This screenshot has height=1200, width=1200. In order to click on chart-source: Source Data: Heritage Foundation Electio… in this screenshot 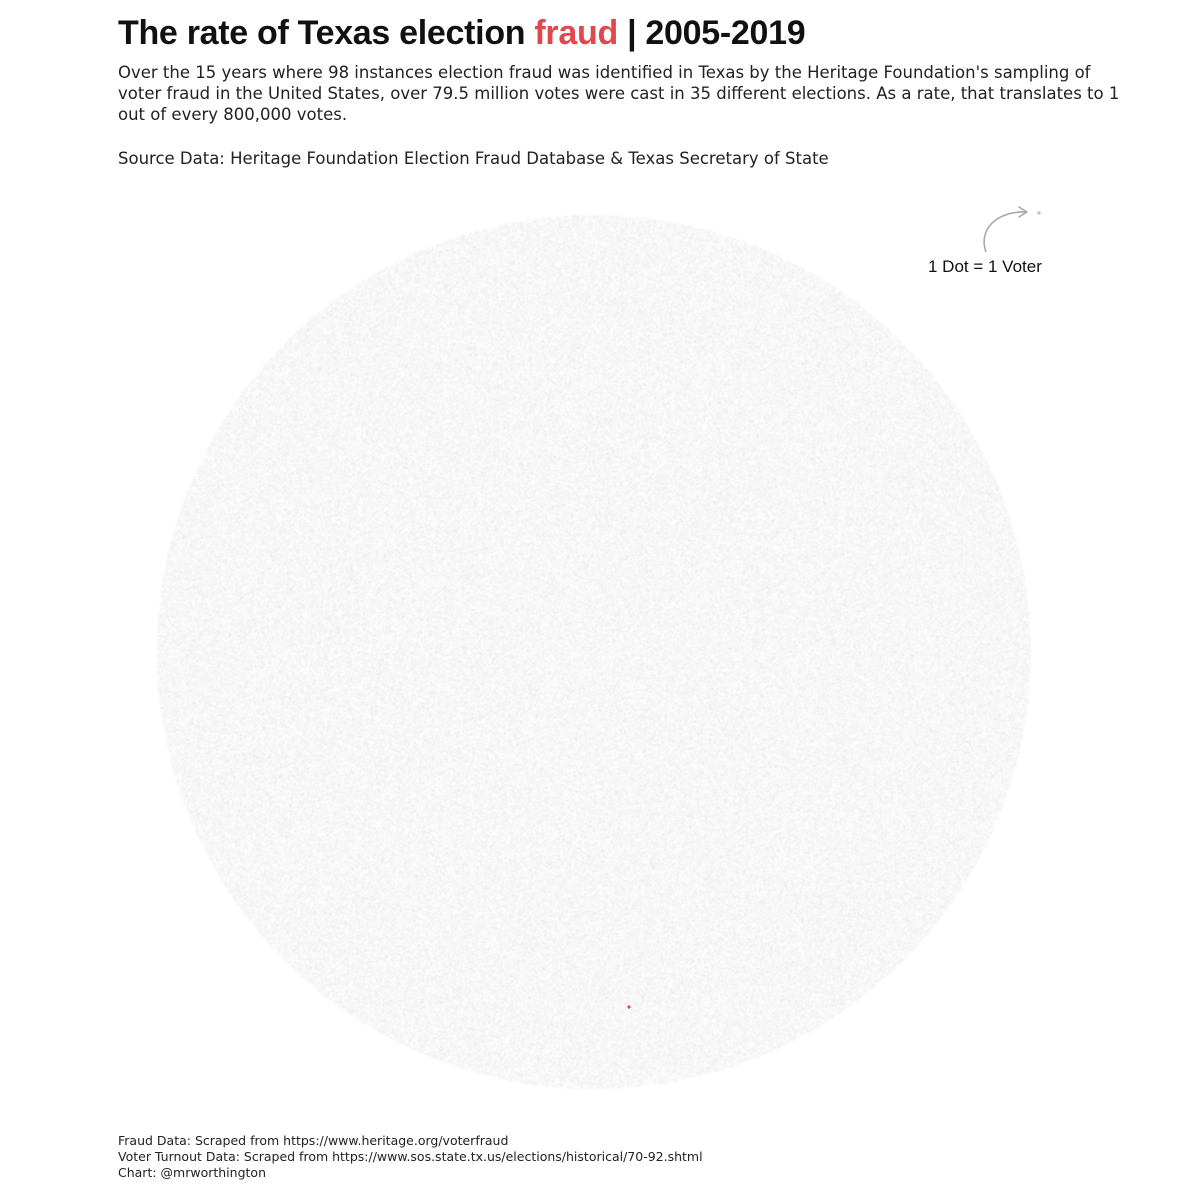, I will do `click(473, 158)`.